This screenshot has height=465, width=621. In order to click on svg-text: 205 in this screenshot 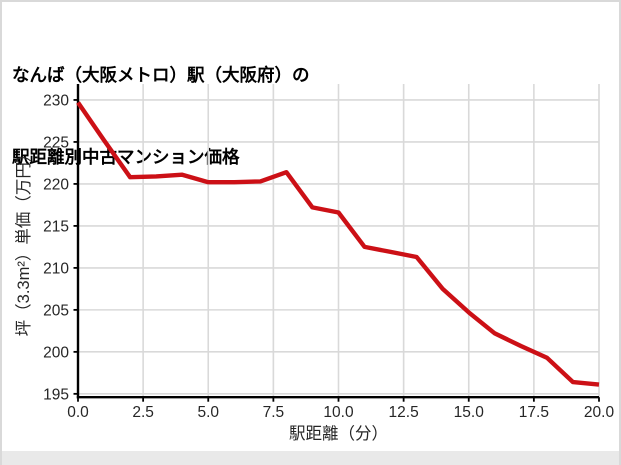, I will do `click(56, 310)`.